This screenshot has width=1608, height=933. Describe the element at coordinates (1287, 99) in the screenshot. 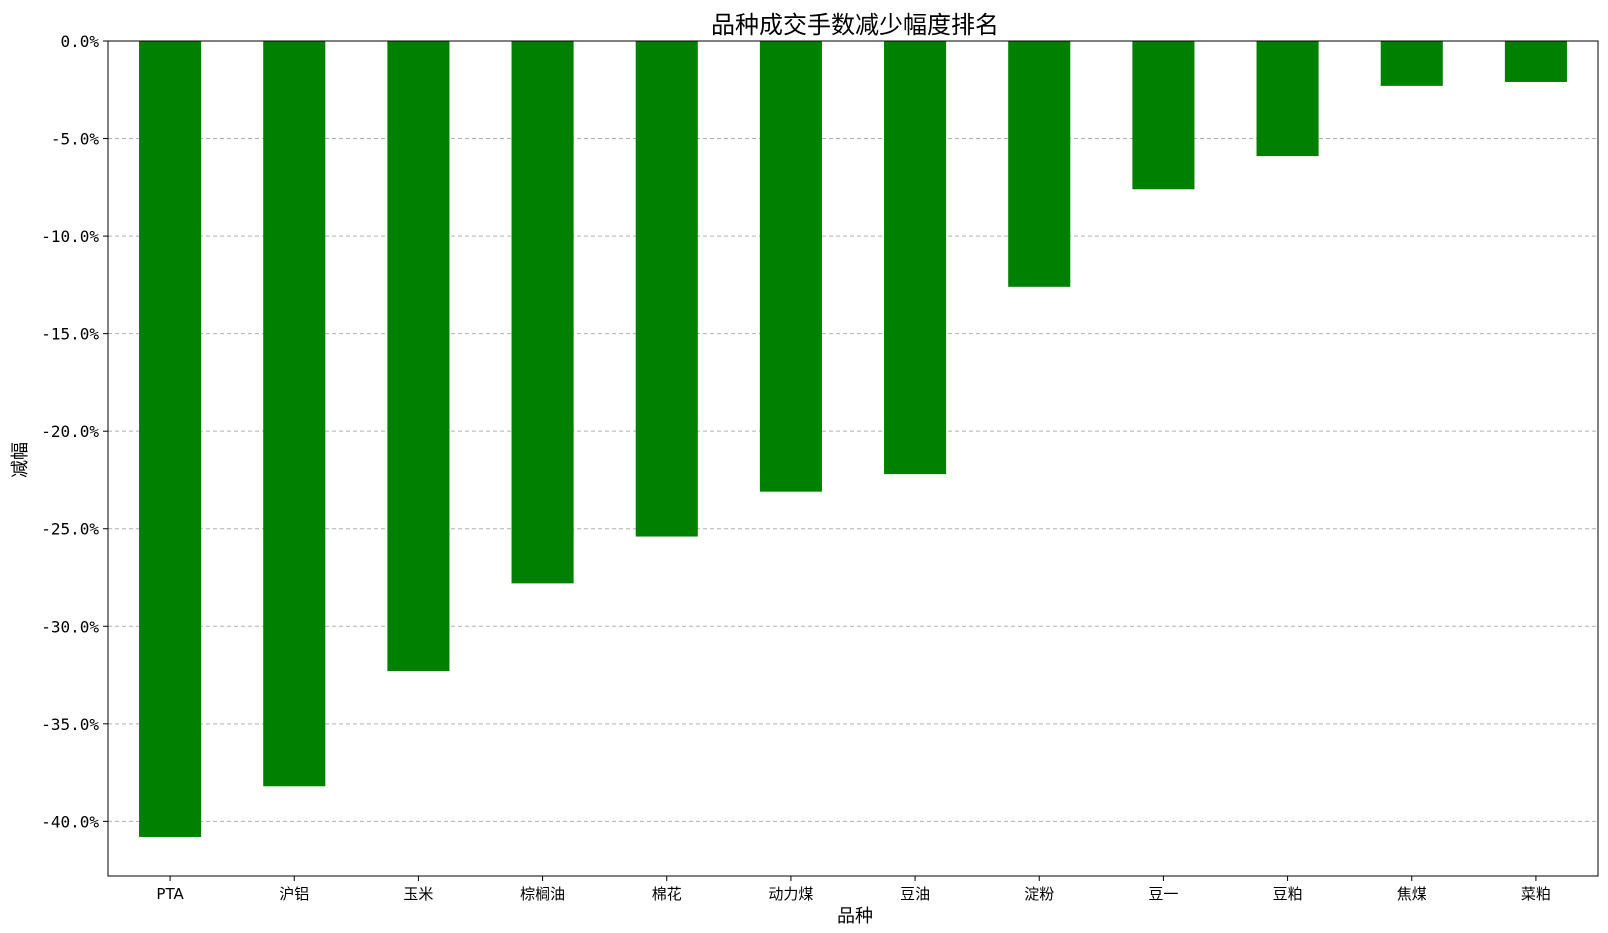

I see `bar-豆粕` at that location.